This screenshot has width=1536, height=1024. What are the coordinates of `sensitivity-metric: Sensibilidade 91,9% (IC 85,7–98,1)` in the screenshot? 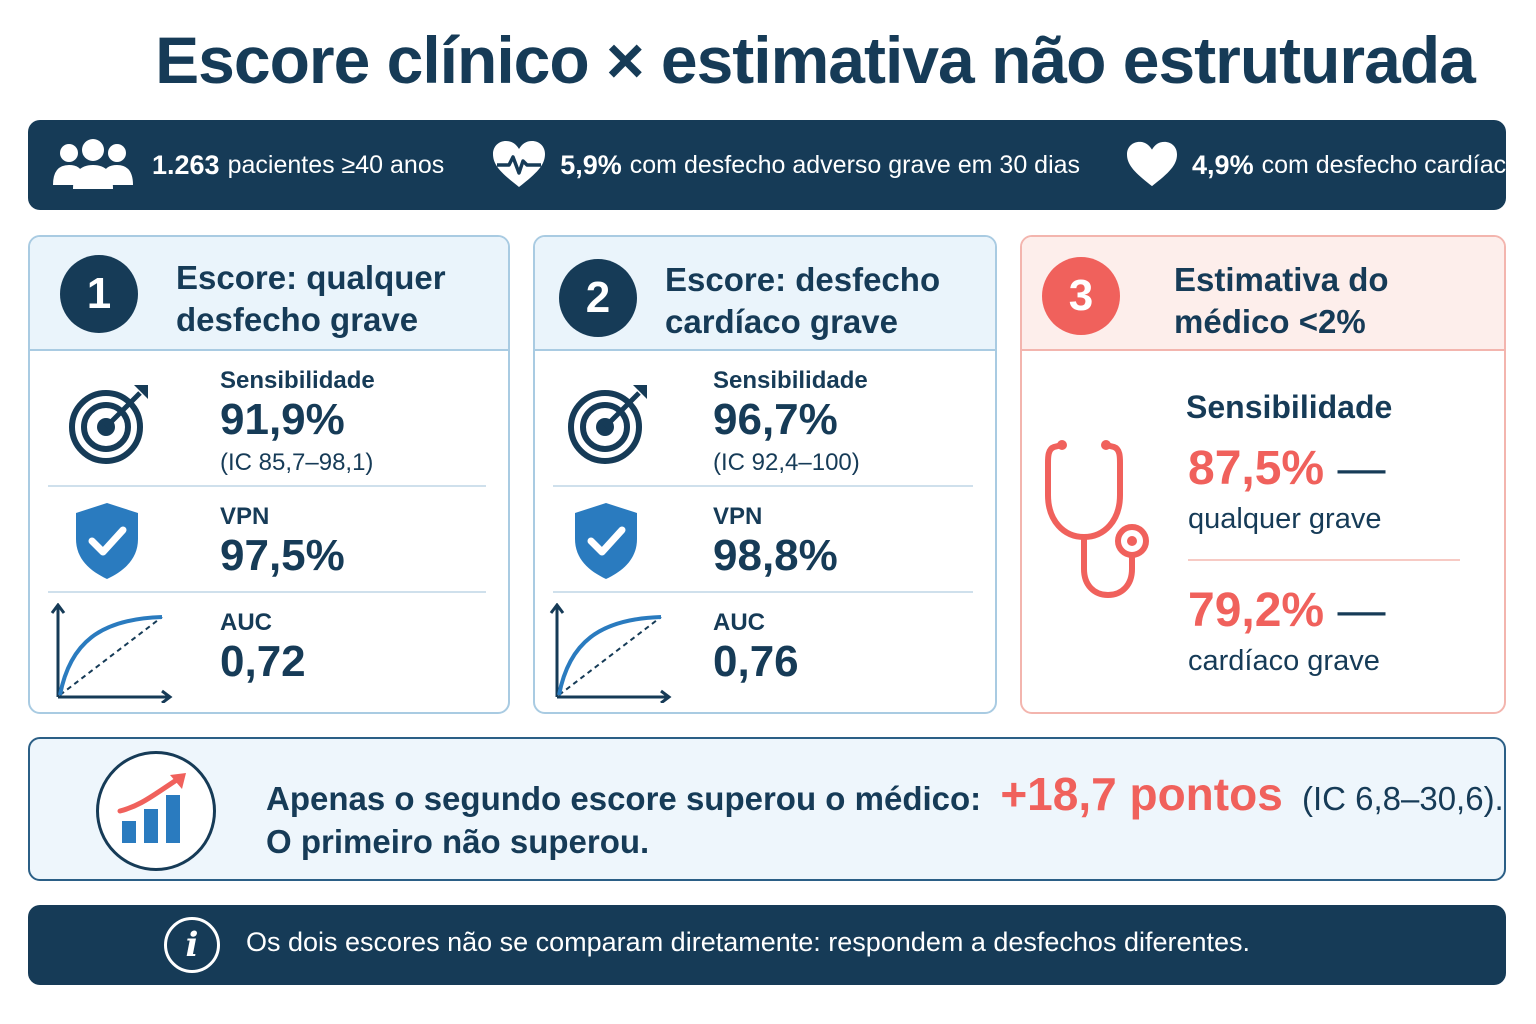 It's located at (269, 419).